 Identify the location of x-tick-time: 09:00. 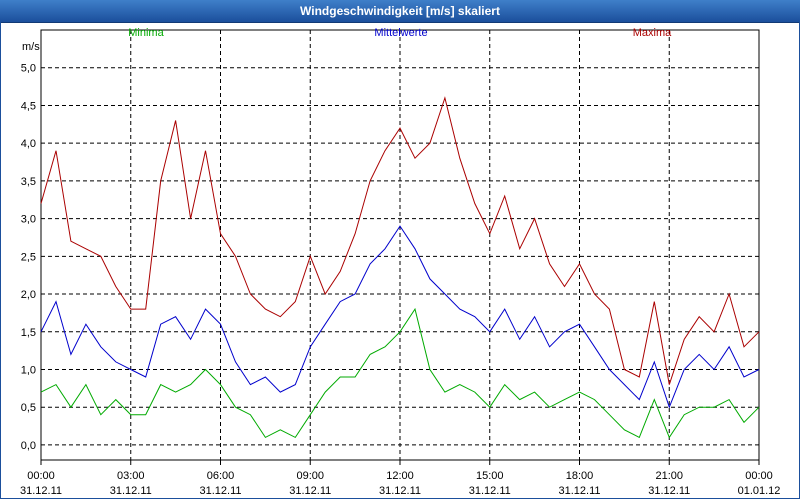
(310, 476).